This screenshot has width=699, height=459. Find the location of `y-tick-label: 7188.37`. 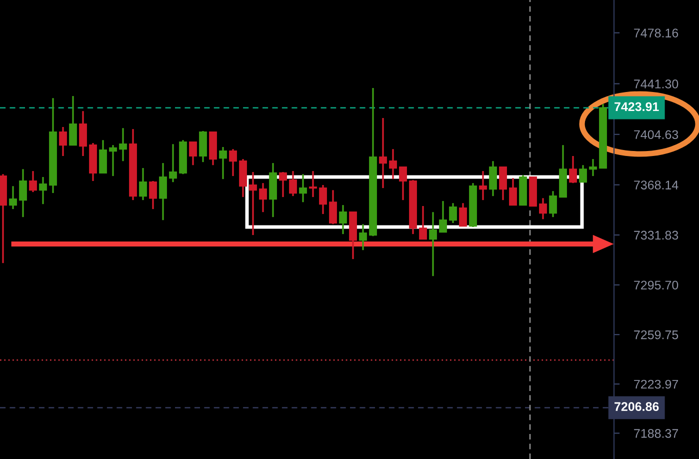

y-tick-label: 7188.37 is located at coordinates (656, 433).